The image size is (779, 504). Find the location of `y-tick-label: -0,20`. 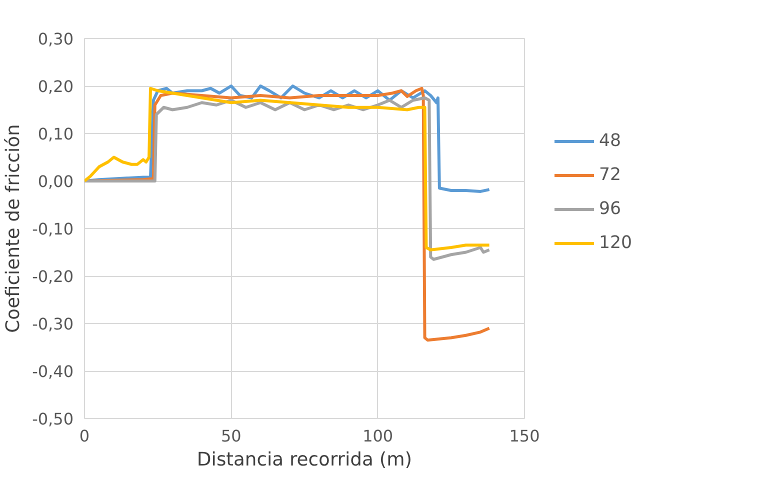

y-tick-label: -0,20 is located at coordinates (53, 276).